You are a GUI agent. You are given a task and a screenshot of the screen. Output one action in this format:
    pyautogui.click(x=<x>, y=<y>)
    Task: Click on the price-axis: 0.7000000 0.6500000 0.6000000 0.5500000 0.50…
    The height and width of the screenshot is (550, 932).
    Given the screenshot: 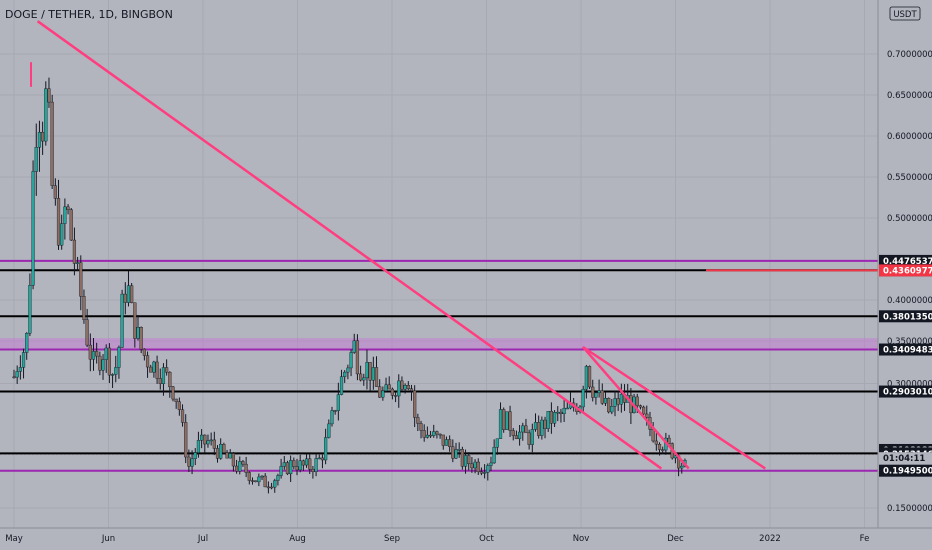 What is the action you would take?
    pyautogui.click(x=904, y=264)
    